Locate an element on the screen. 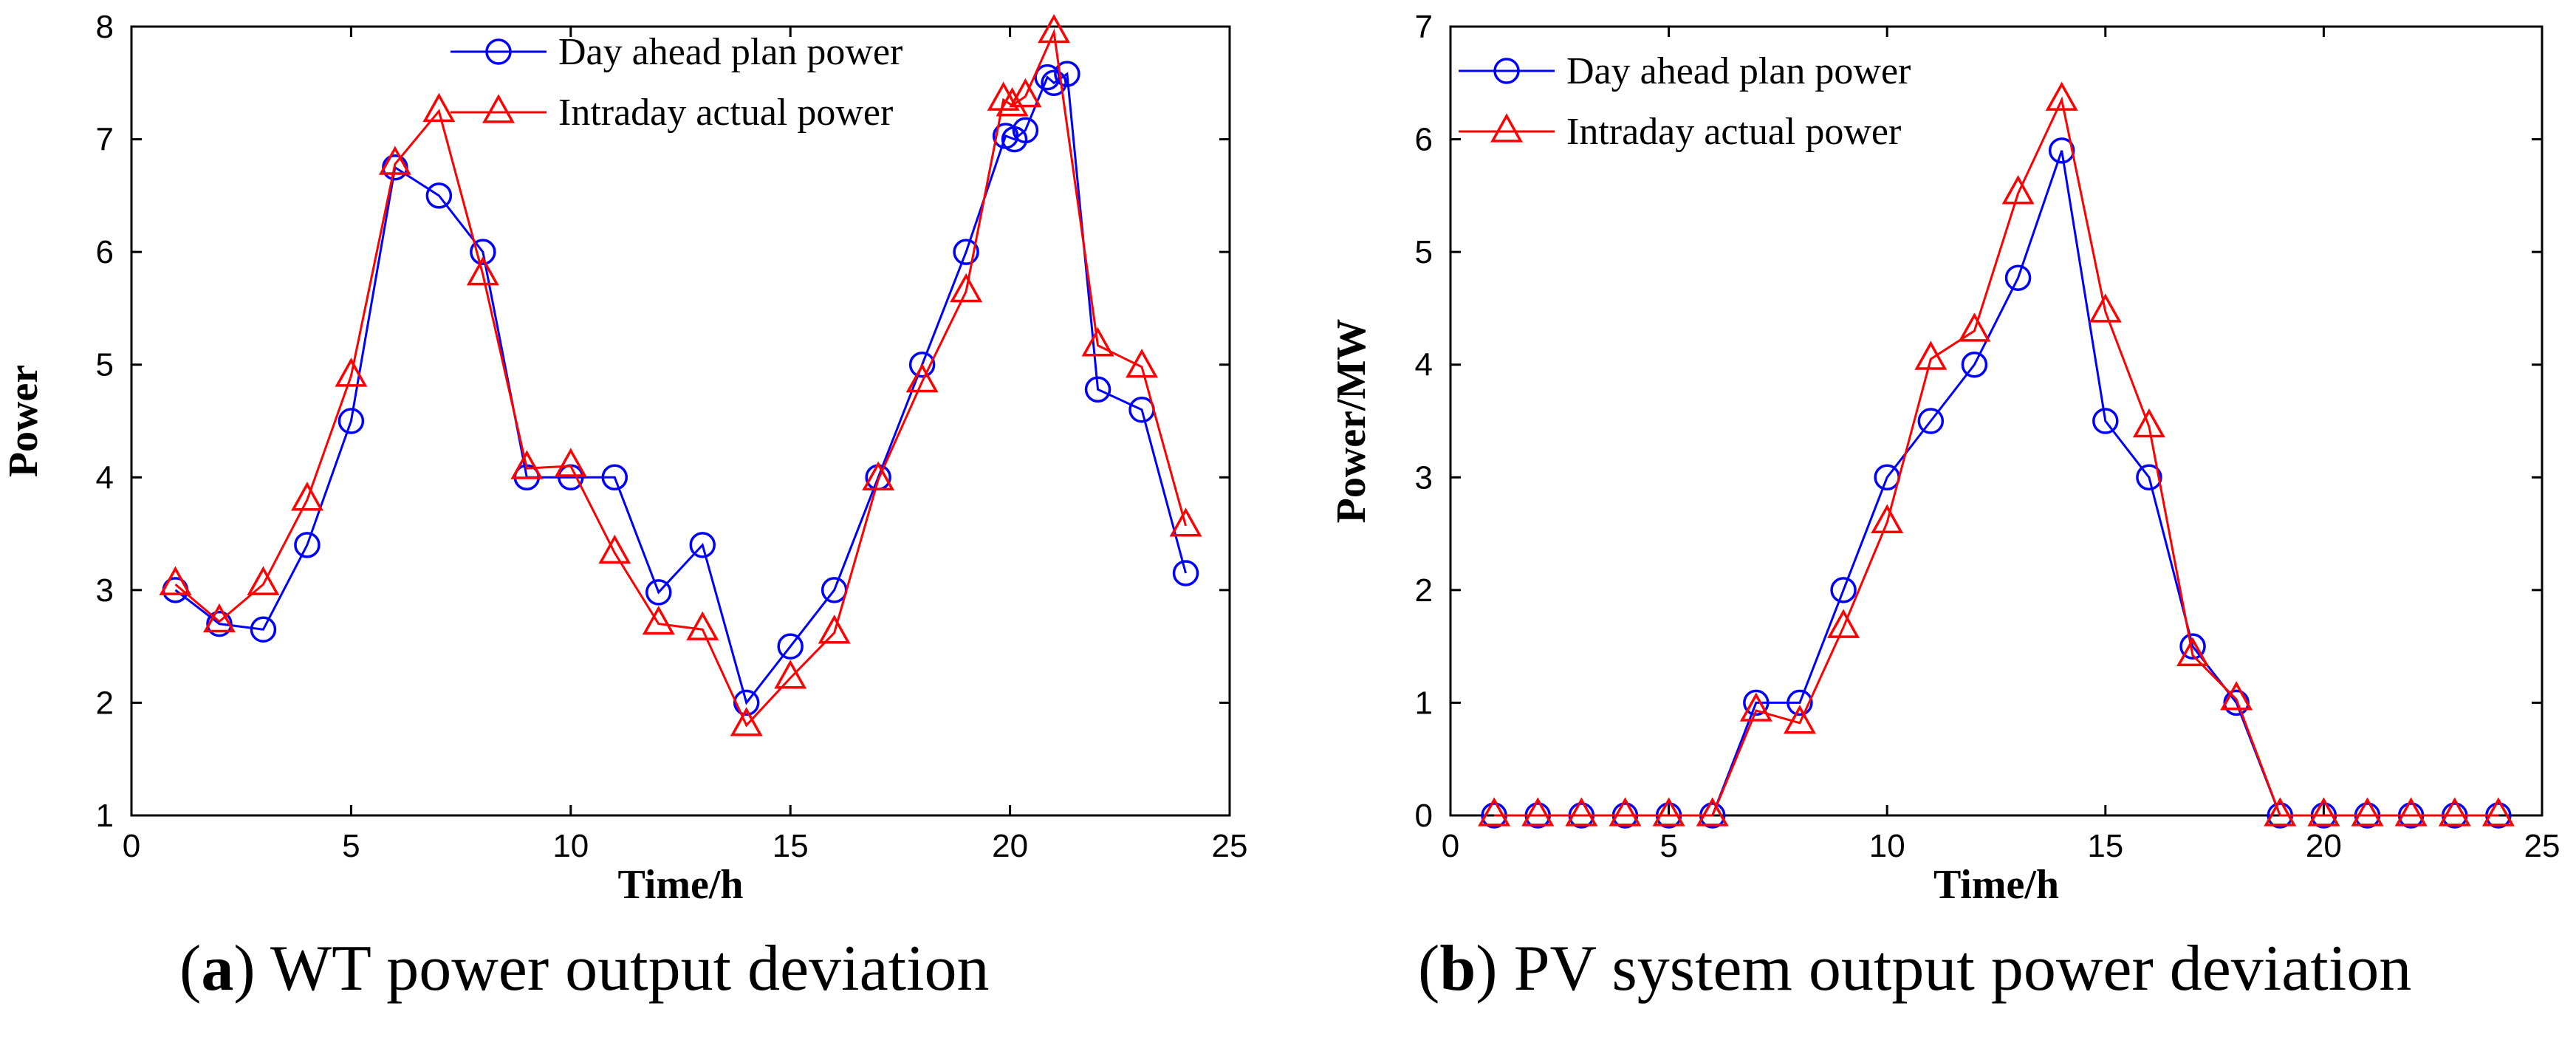  pv-x-tick-label: 5 is located at coordinates (1668, 846).